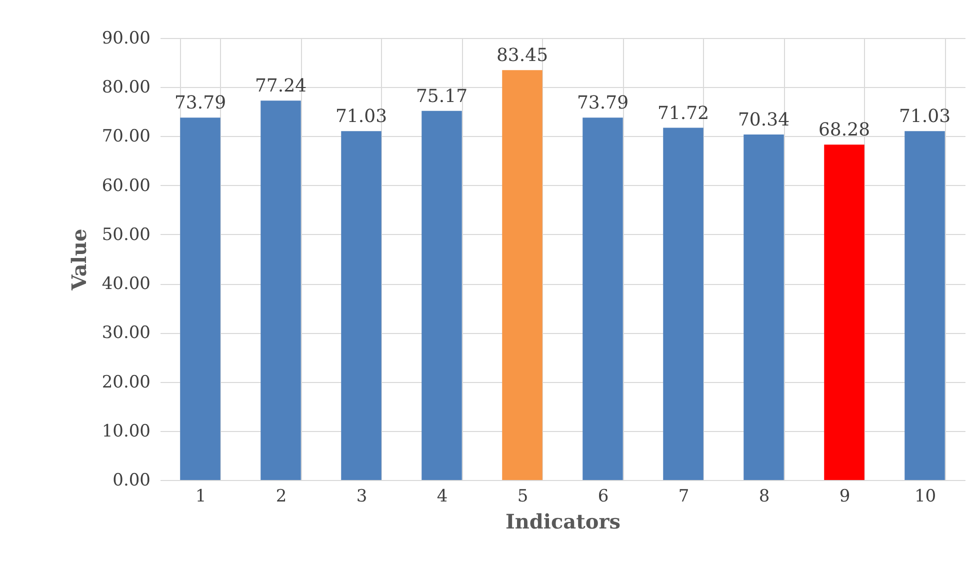 This screenshot has width=972, height=588. I want to click on x-tick-label: 6, so click(603, 496).